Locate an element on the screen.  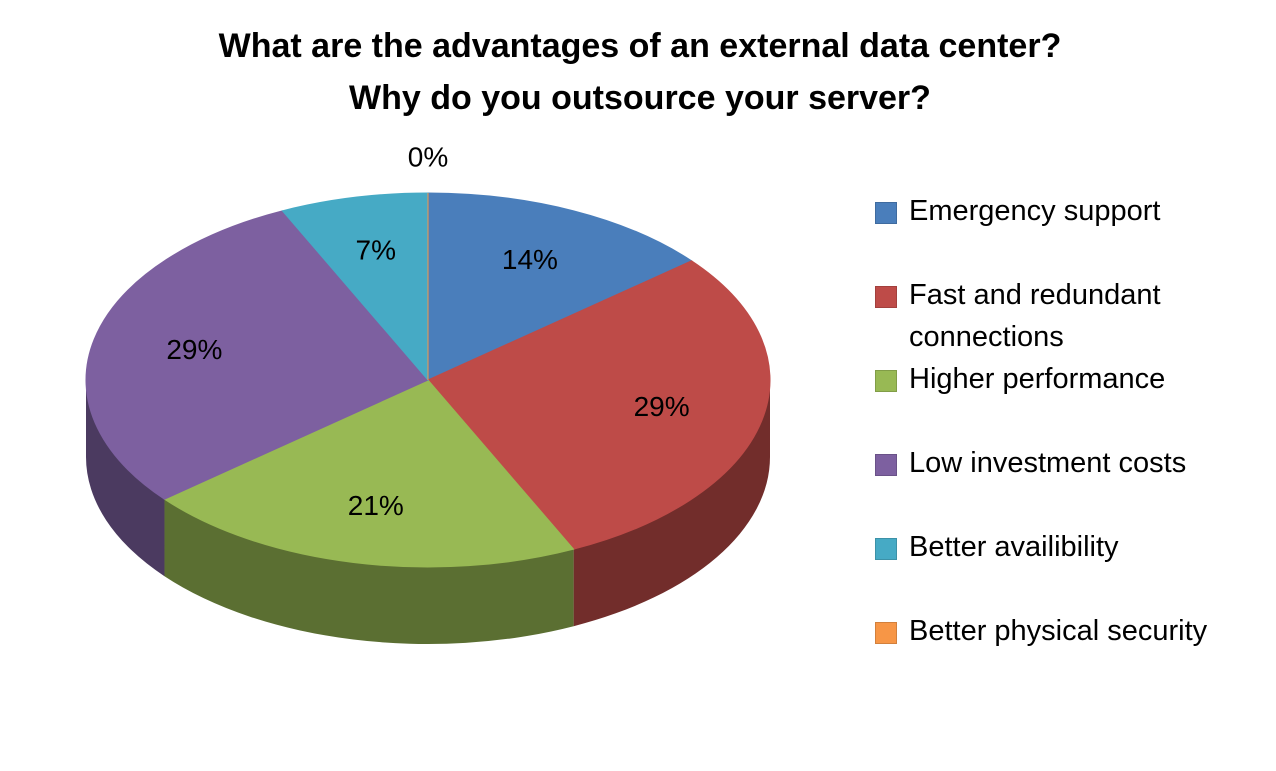
data-label: 0% is located at coordinates (428, 157).